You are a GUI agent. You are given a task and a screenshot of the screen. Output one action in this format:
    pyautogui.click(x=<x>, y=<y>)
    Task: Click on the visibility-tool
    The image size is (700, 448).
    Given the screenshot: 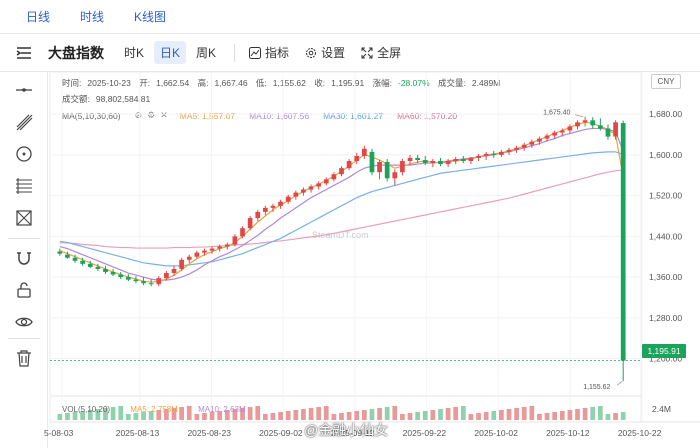 What is the action you would take?
    pyautogui.click(x=24, y=322)
    